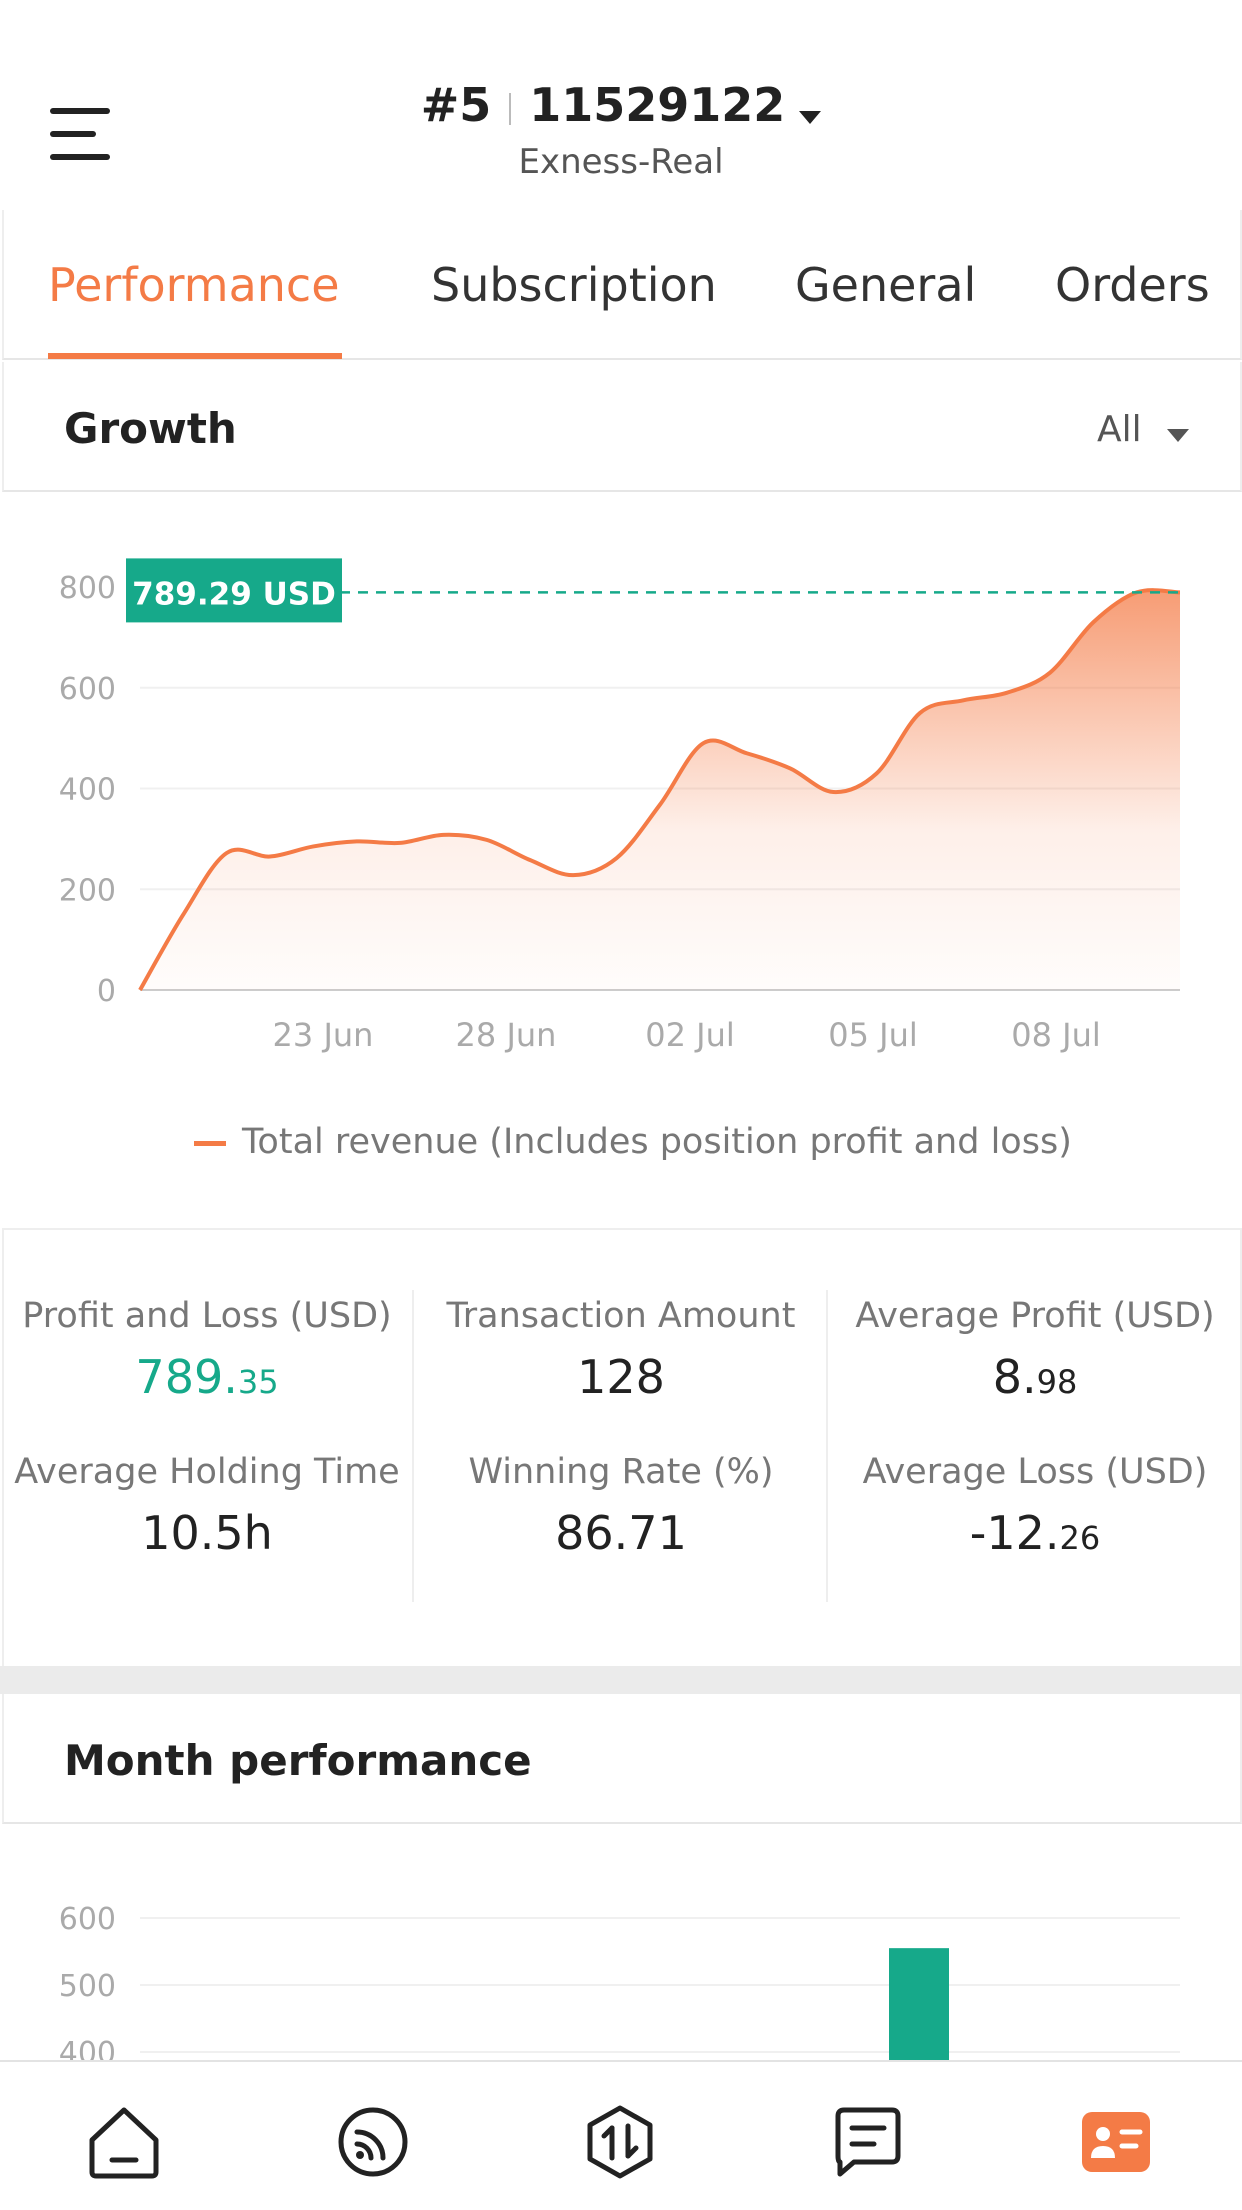 This screenshot has width=1242, height=2210. Describe the element at coordinates (207, 1377) in the screenshot. I see `stat-value-profit-loss: 789.35` at that location.